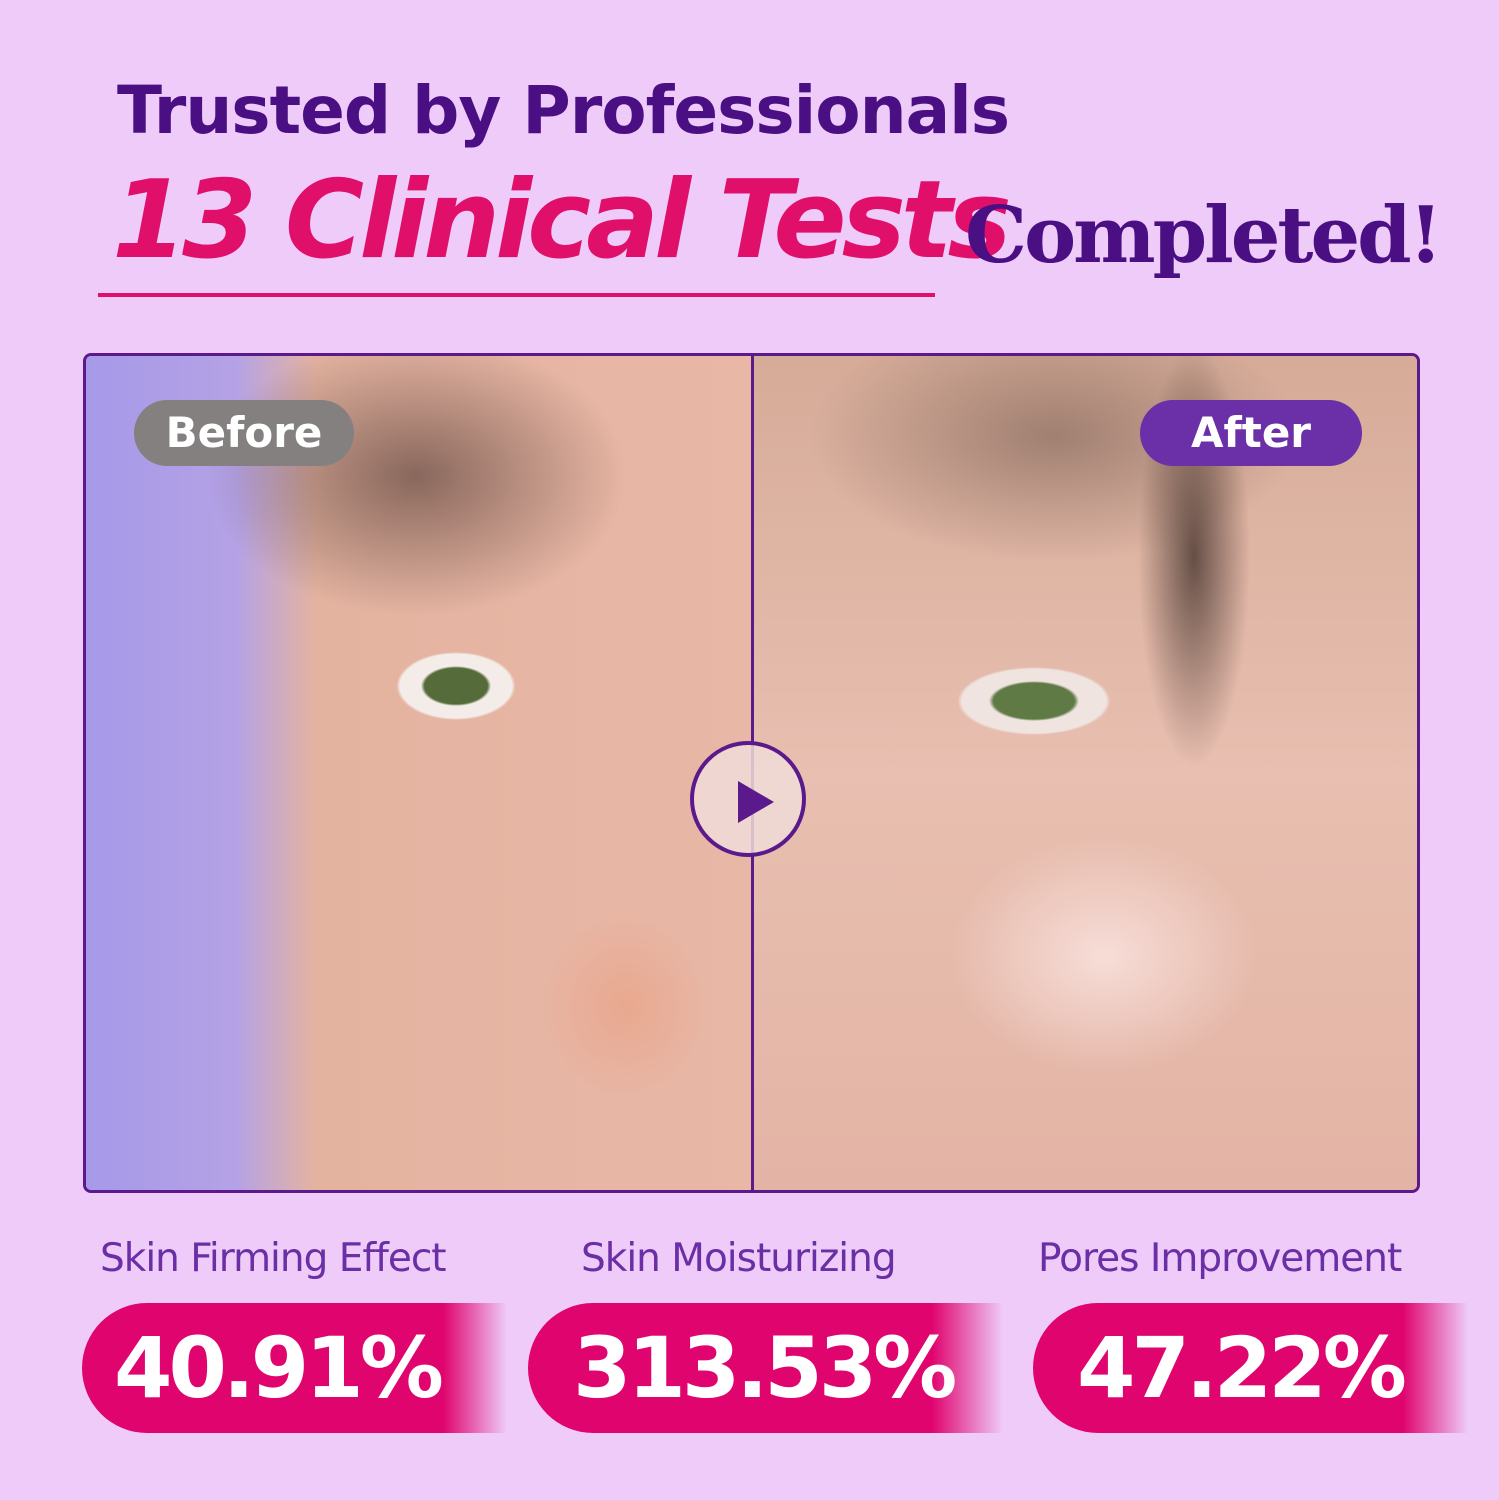 This screenshot has width=1499, height=1500. Describe the element at coordinates (563, 110) in the screenshot. I see `headline-trusted: Trusted by Professionals` at that location.